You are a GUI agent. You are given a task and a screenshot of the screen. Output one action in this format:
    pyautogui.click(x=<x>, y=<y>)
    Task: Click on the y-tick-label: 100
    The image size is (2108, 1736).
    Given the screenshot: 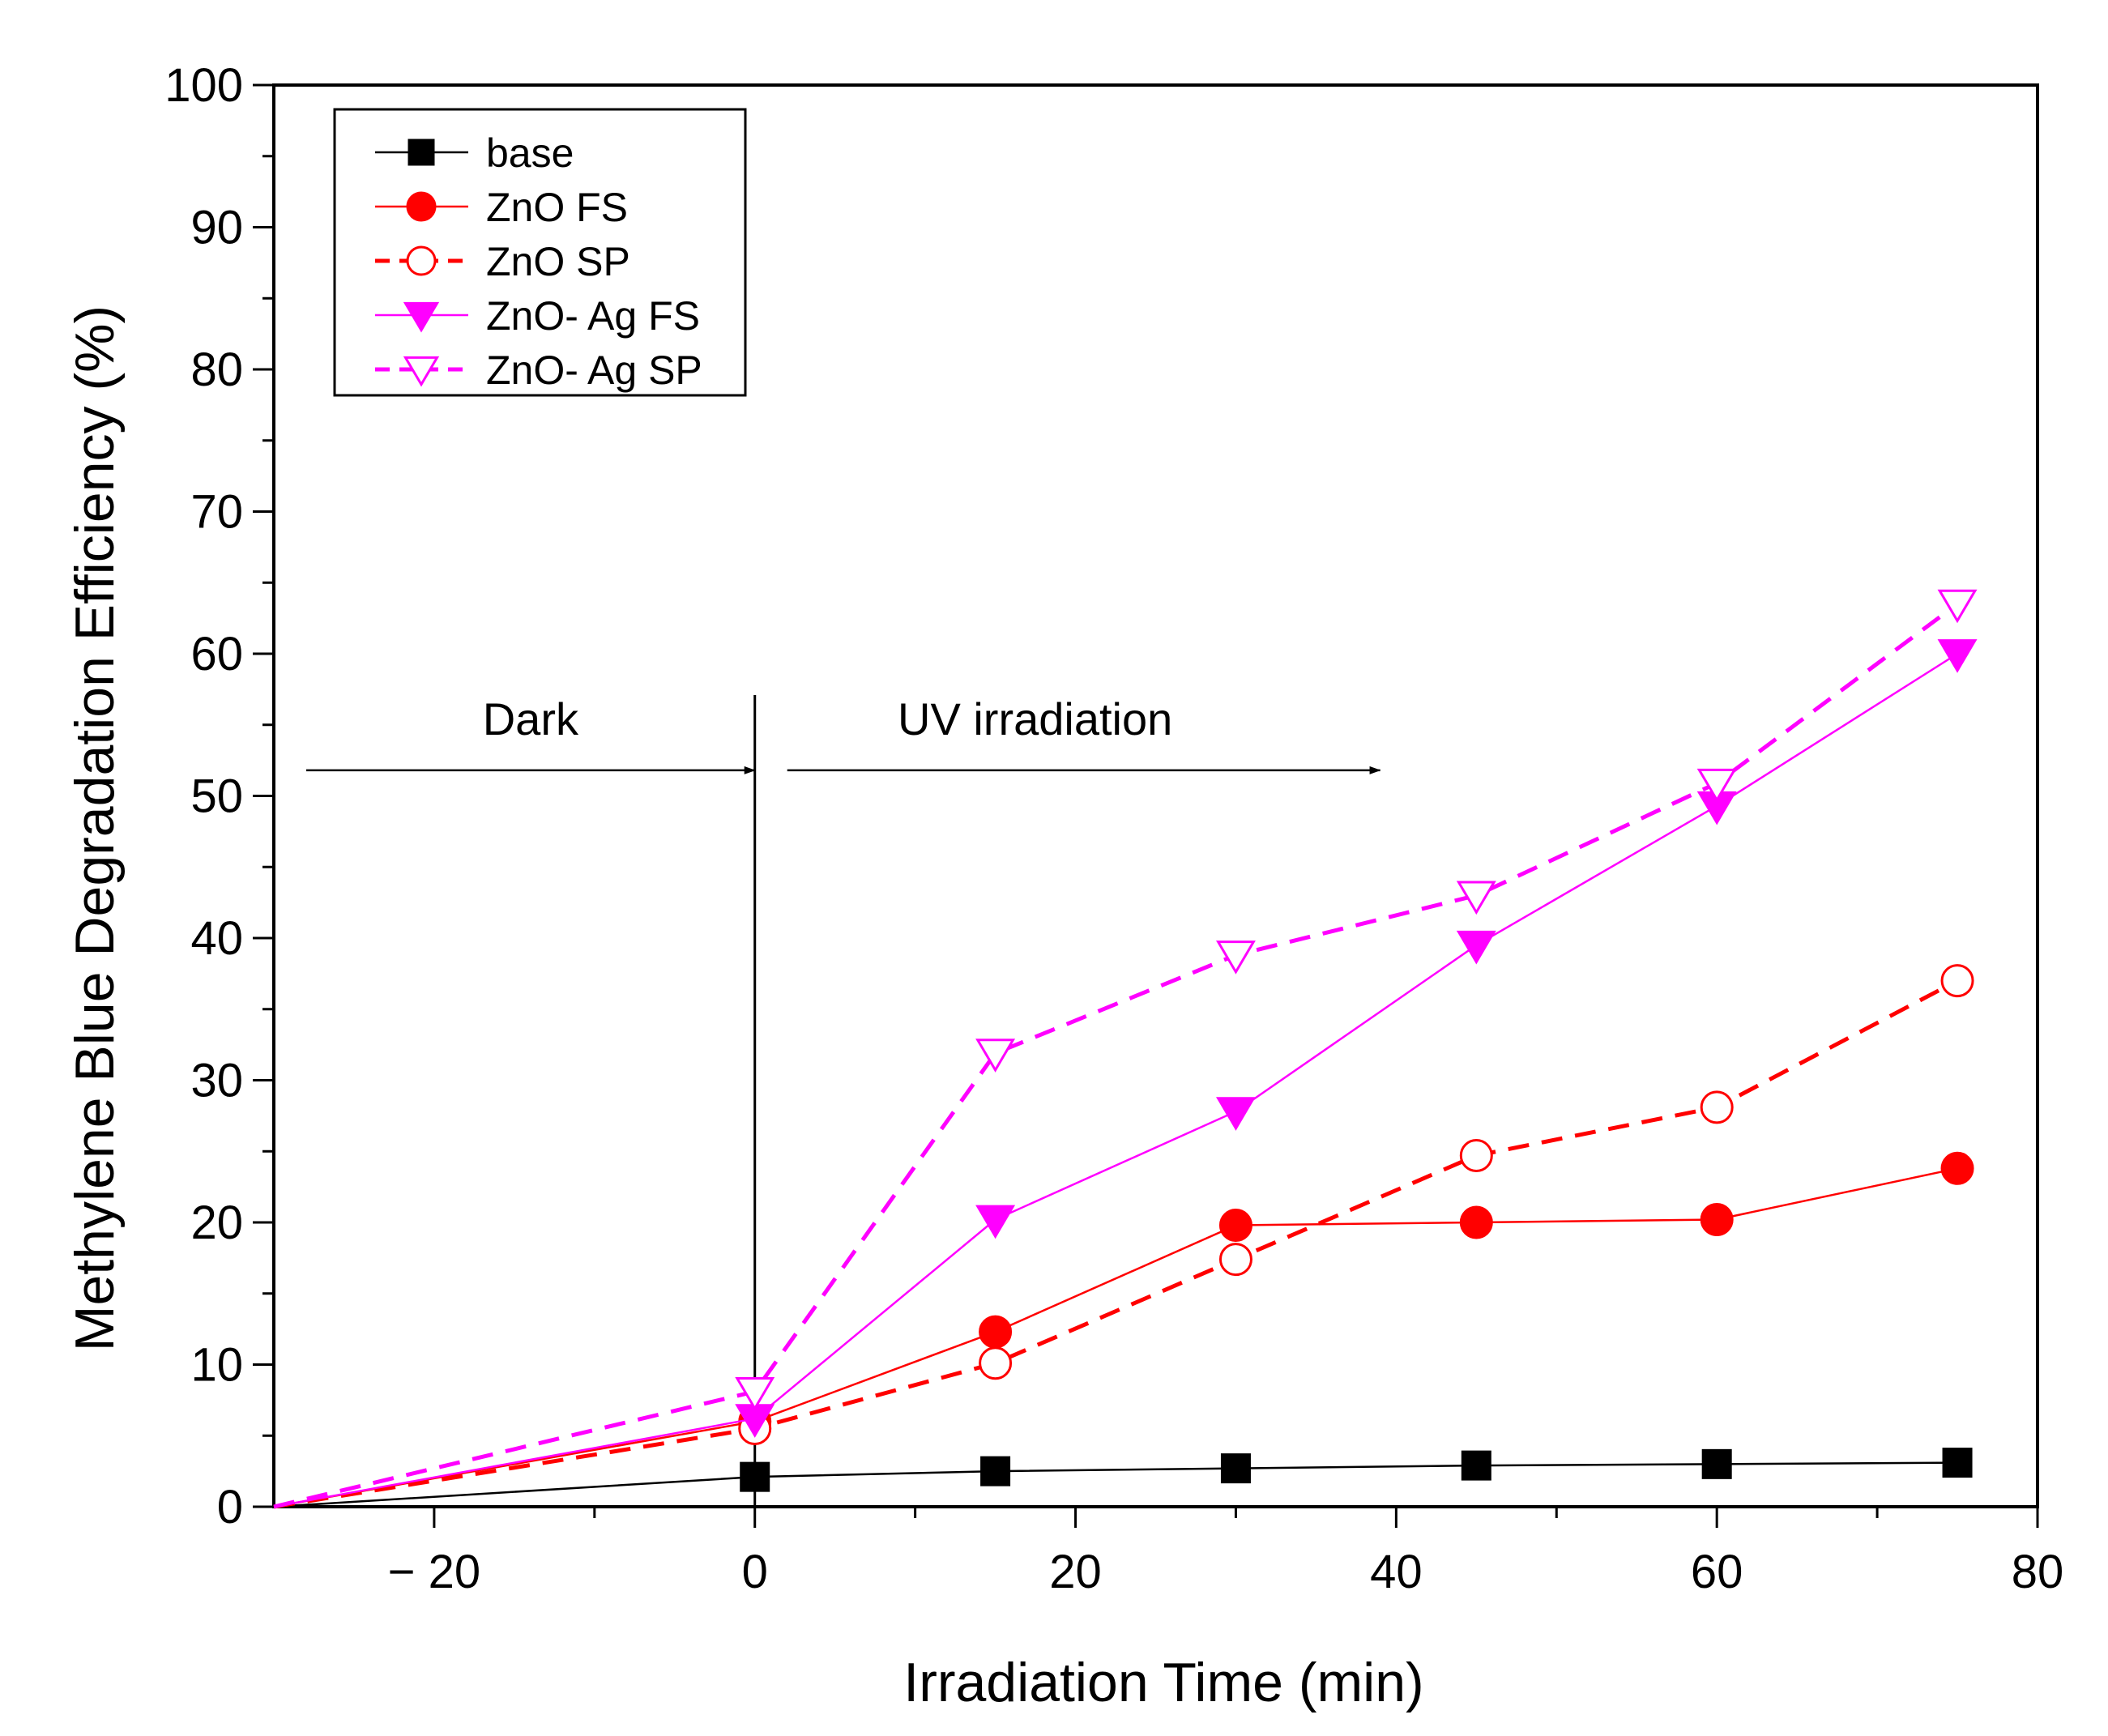 What is the action you would take?
    pyautogui.click(x=203, y=85)
    